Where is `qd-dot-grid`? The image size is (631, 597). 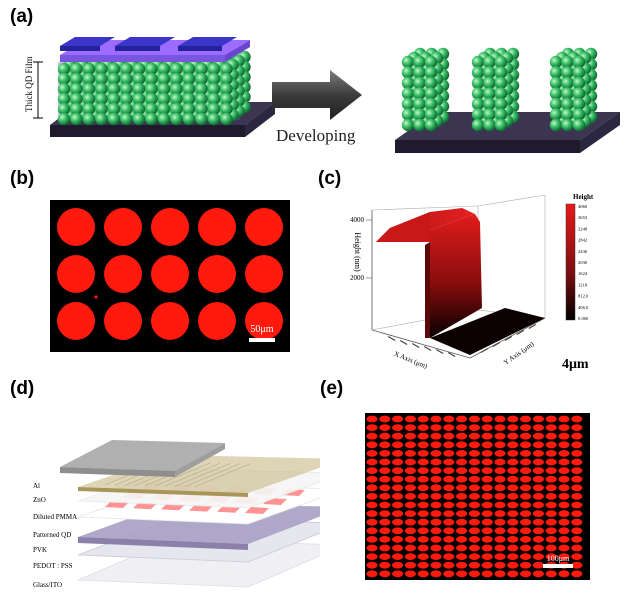
qd-dot-grid is located at coordinates (170, 274).